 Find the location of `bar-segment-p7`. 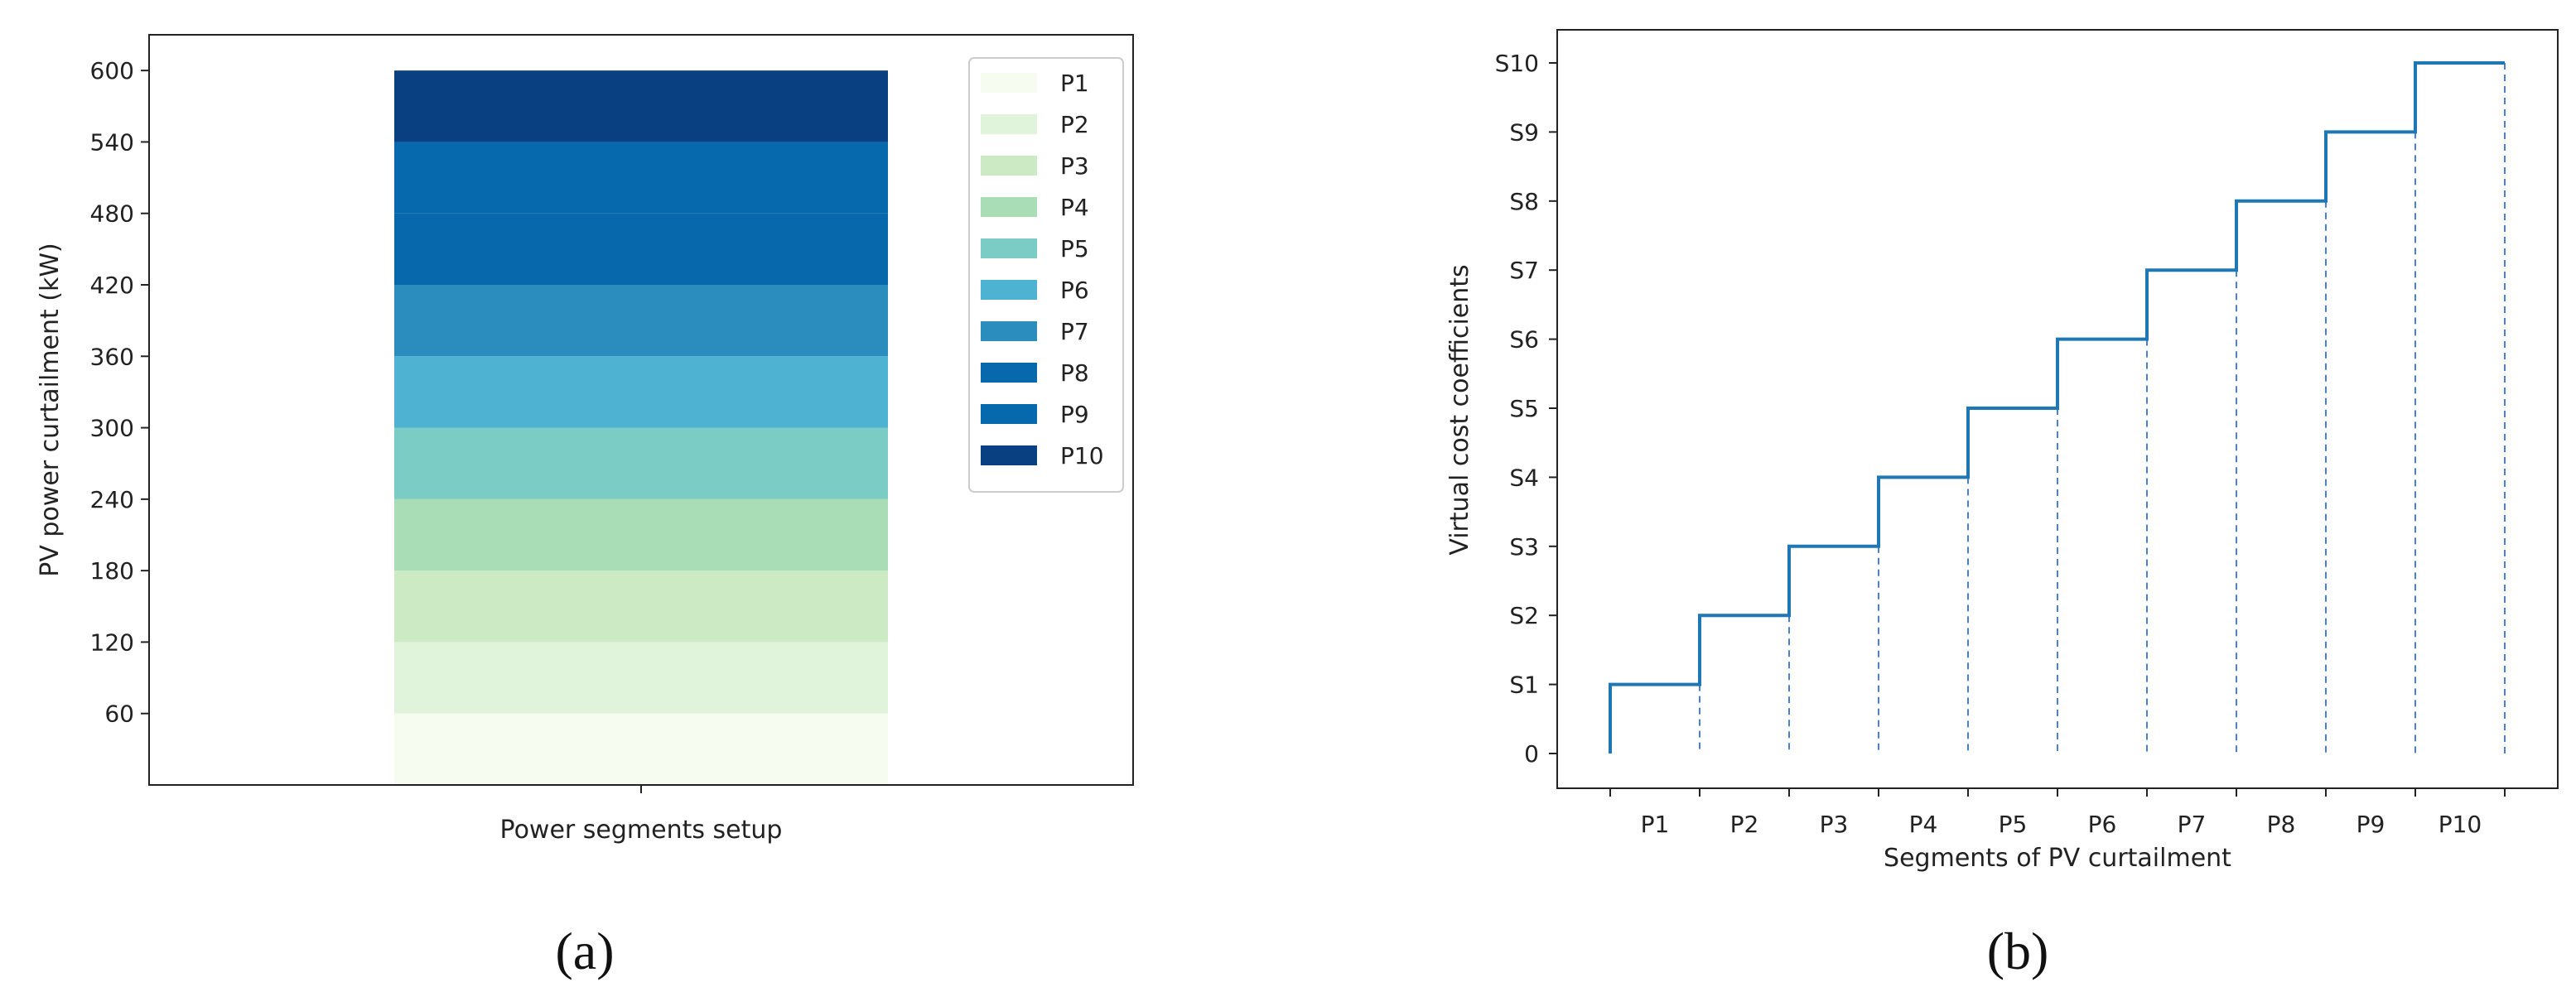

bar-segment-p7 is located at coordinates (641, 321).